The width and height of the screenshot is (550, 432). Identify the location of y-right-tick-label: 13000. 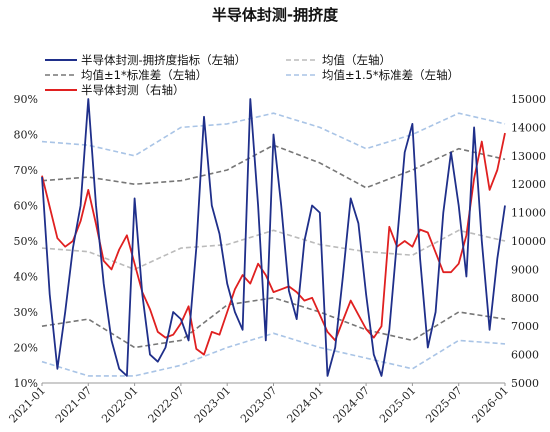
(528, 156).